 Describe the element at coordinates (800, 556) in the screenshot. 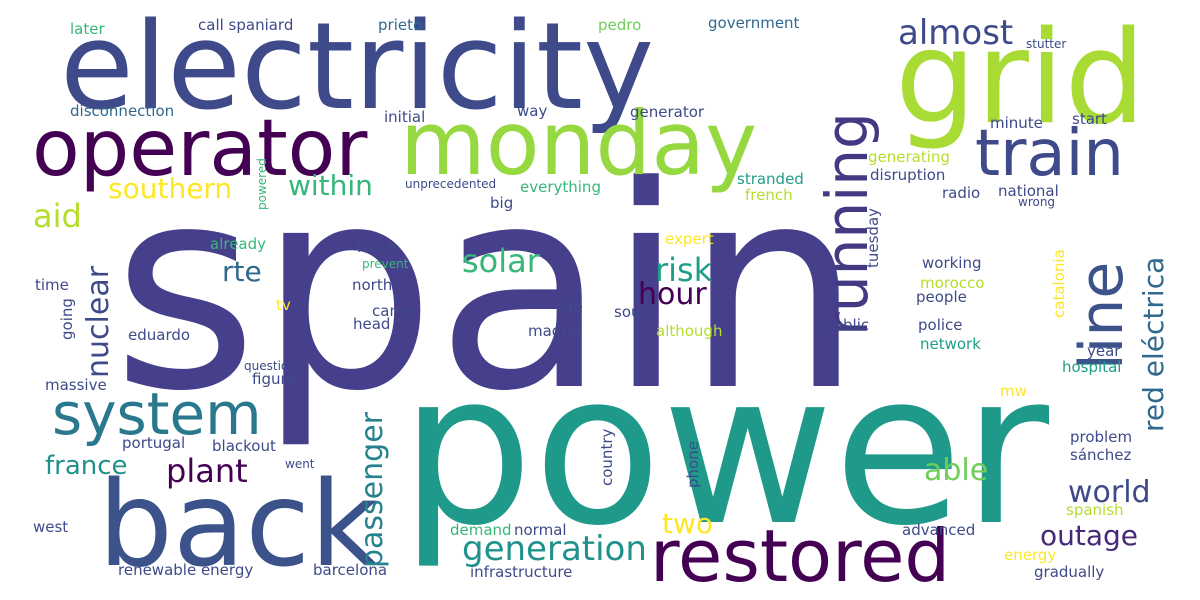

I see `word-restored: restored` at that location.